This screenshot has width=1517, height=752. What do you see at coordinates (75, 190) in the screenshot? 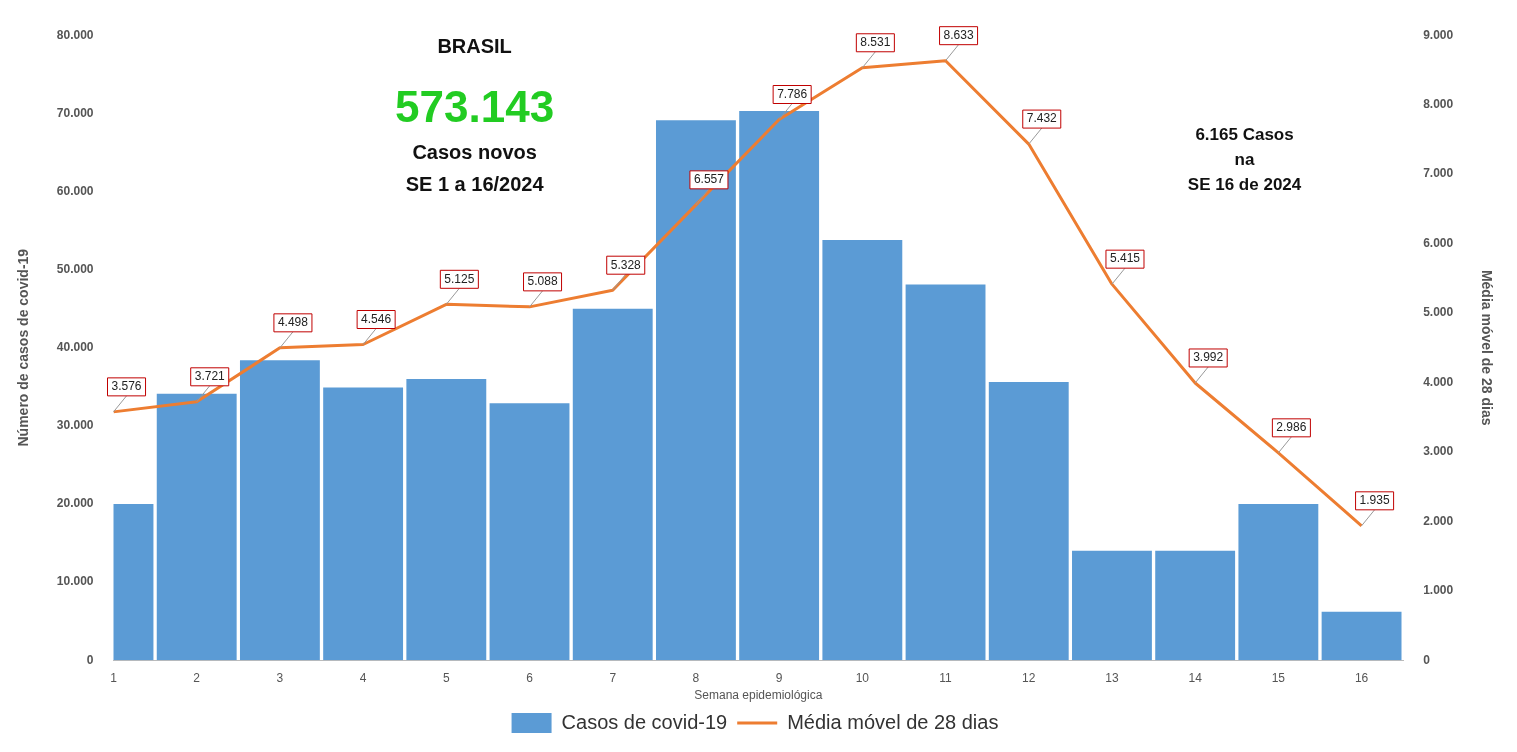
I see `y-tick-label: 60.000` at bounding box center [75, 190].